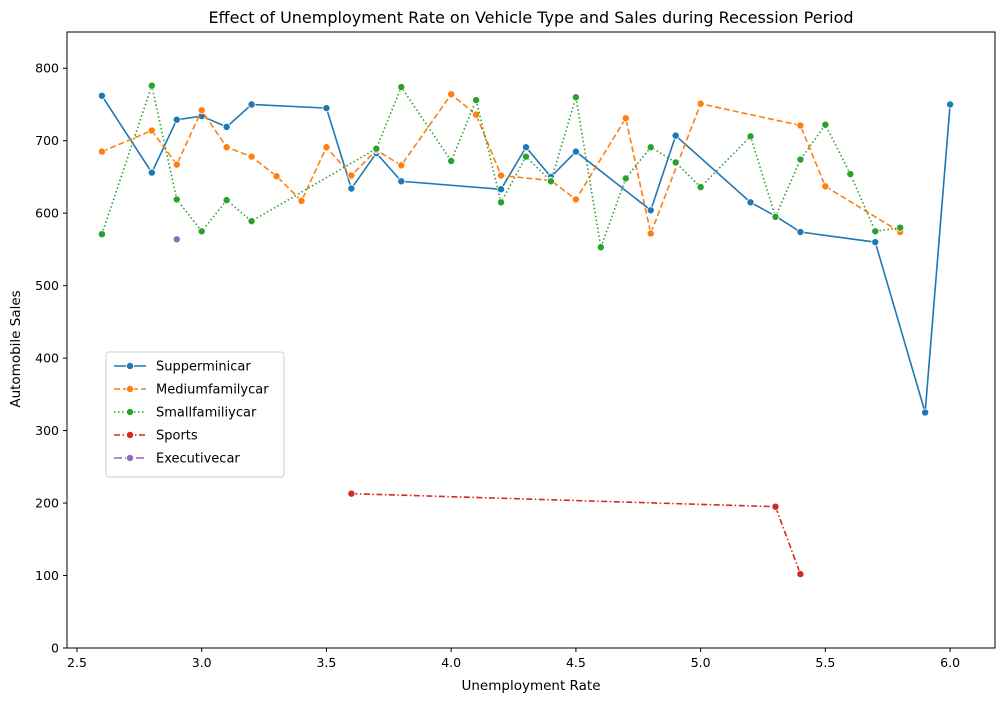 Image resolution: width=1005 pixels, height=705 pixels. Describe the element at coordinates (77, 662) in the screenshot. I see `x-tick-label: 2.5` at that location.